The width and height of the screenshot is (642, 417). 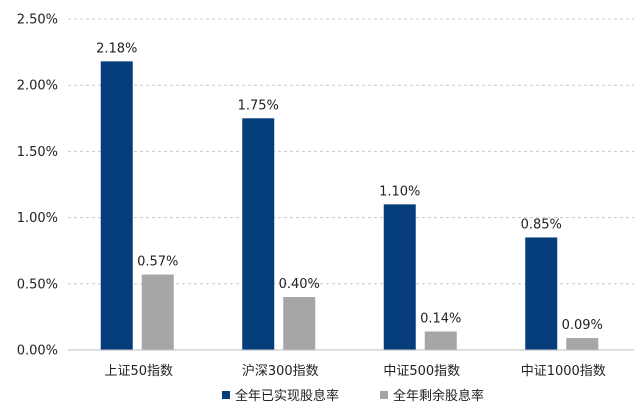 I want to click on y-axis: 0.00% 0.50% 1.00% 1.50% 2.00% 2.50%, so click(x=37, y=186).